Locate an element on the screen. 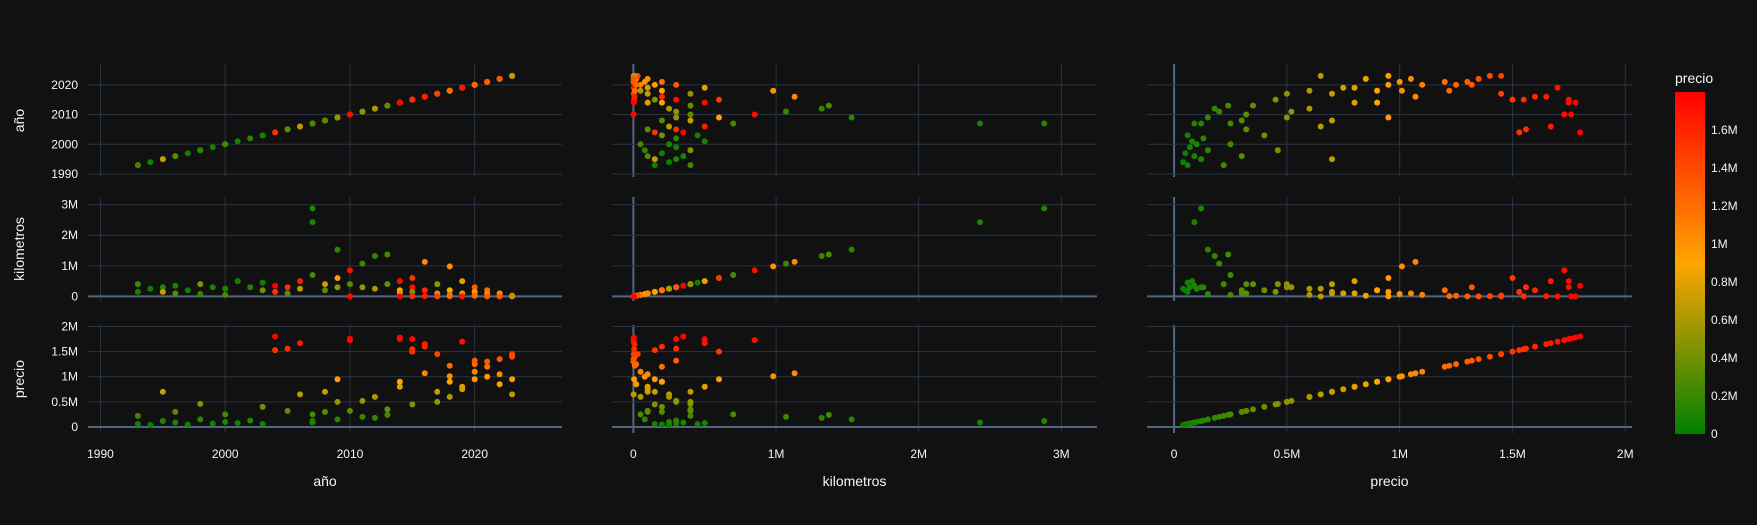 This screenshot has height=525, width=1757. points-año-vs-kilometros is located at coordinates (839, 120).